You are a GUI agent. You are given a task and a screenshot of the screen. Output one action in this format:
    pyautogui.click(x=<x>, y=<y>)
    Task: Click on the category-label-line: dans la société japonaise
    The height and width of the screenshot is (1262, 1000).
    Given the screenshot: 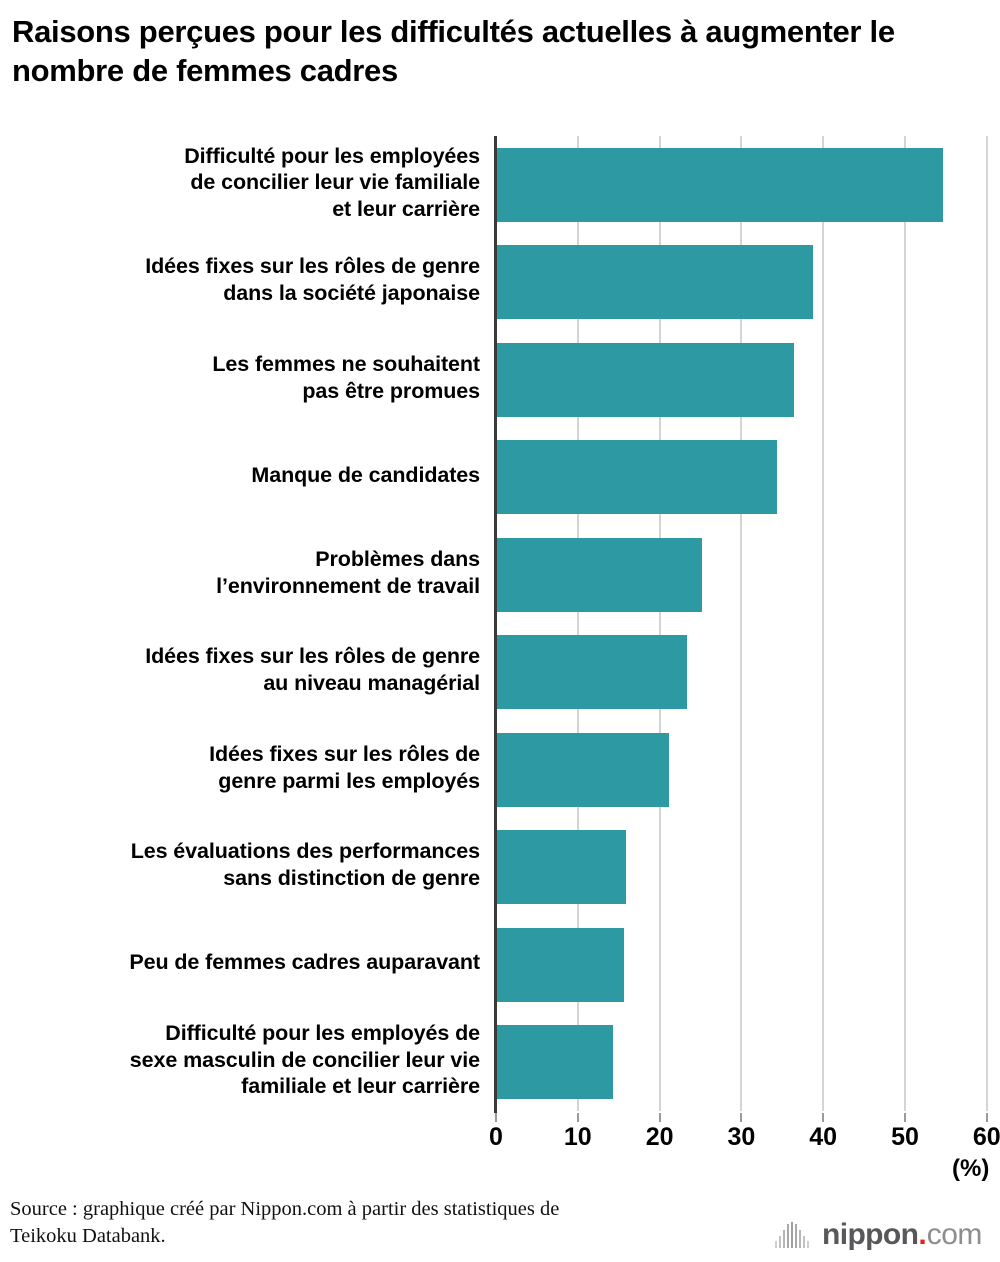 What is the action you would take?
    pyautogui.click(x=351, y=293)
    